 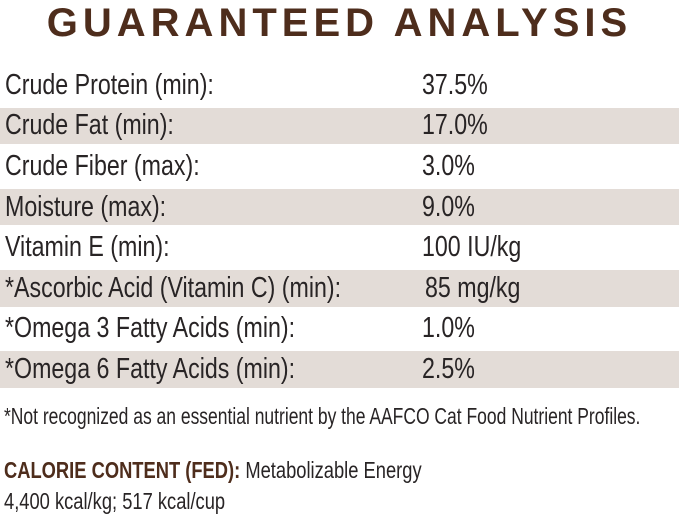 I want to click on nutrient-value: 17.0%, so click(x=550, y=125).